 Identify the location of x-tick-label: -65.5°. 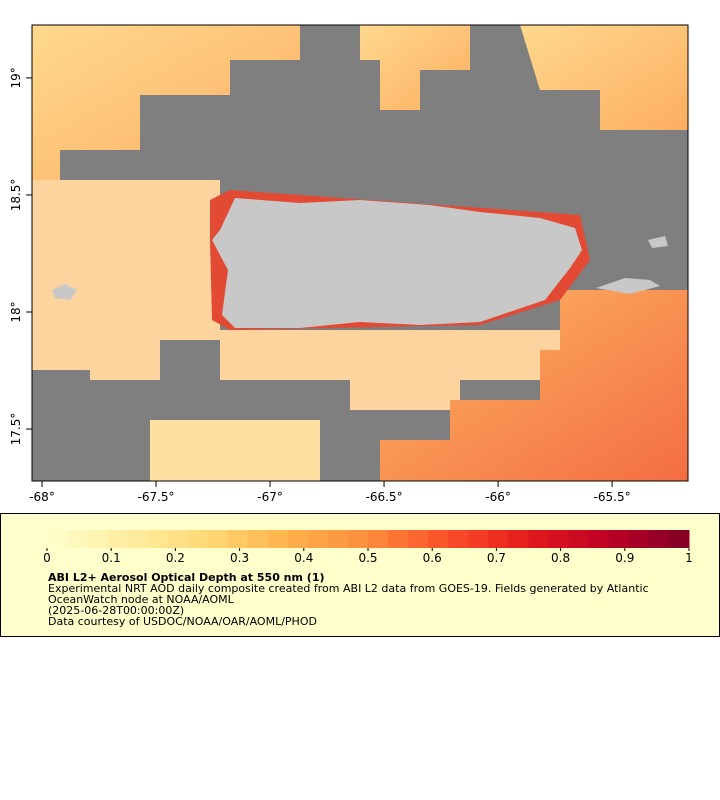
(612, 497).